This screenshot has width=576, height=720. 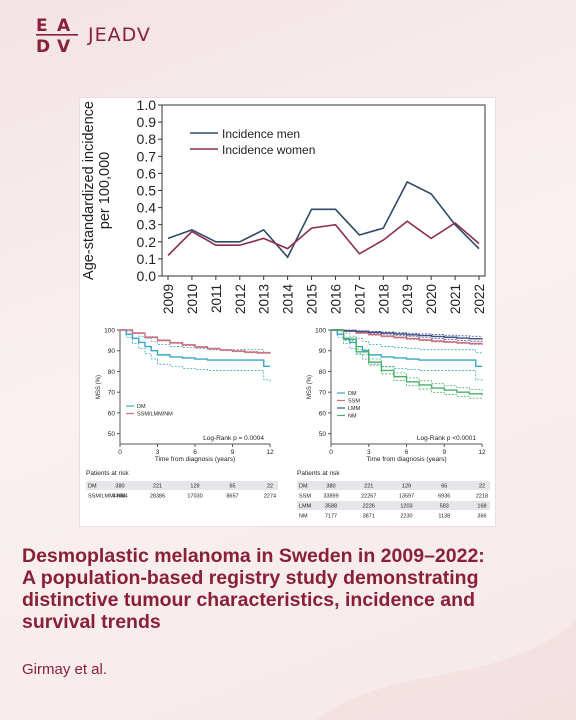 What do you see at coordinates (406, 497) in the screenshot?
I see `risk-table-cell: 13597` at bounding box center [406, 497].